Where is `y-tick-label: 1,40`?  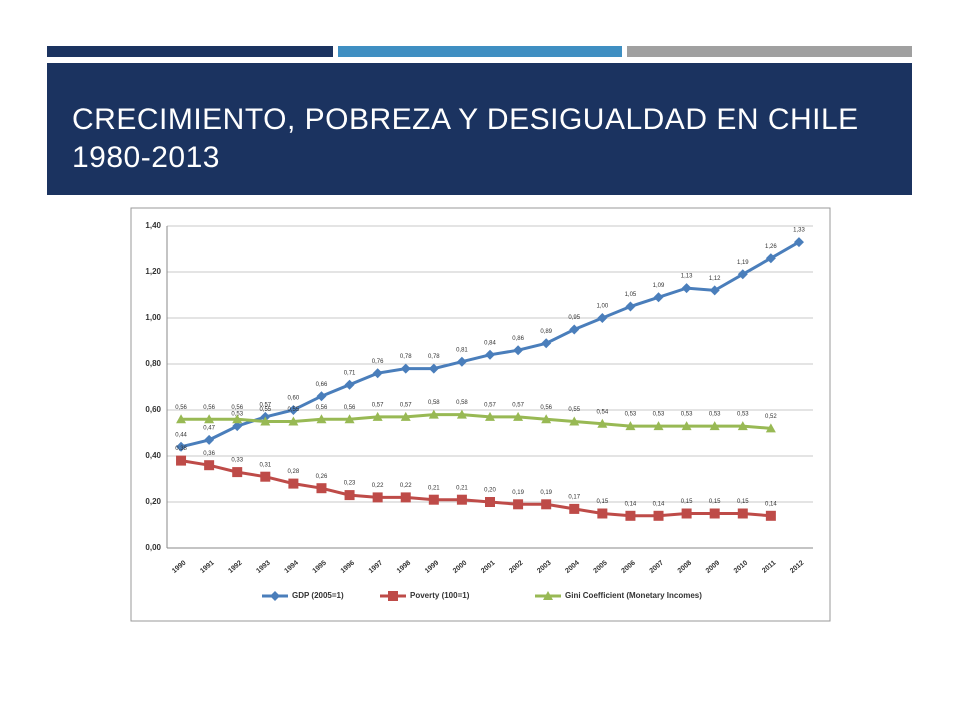 y-tick-label: 1,40 is located at coordinates (153, 225).